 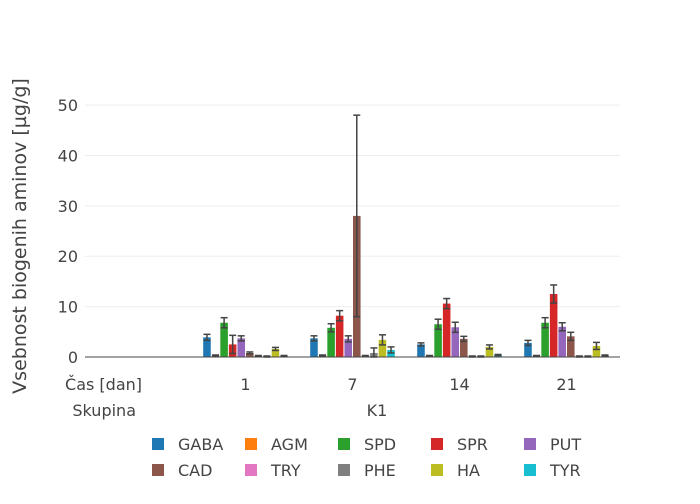 What do you see at coordinates (459, 384) in the screenshot?
I see `x-tick-label: 14` at bounding box center [459, 384].